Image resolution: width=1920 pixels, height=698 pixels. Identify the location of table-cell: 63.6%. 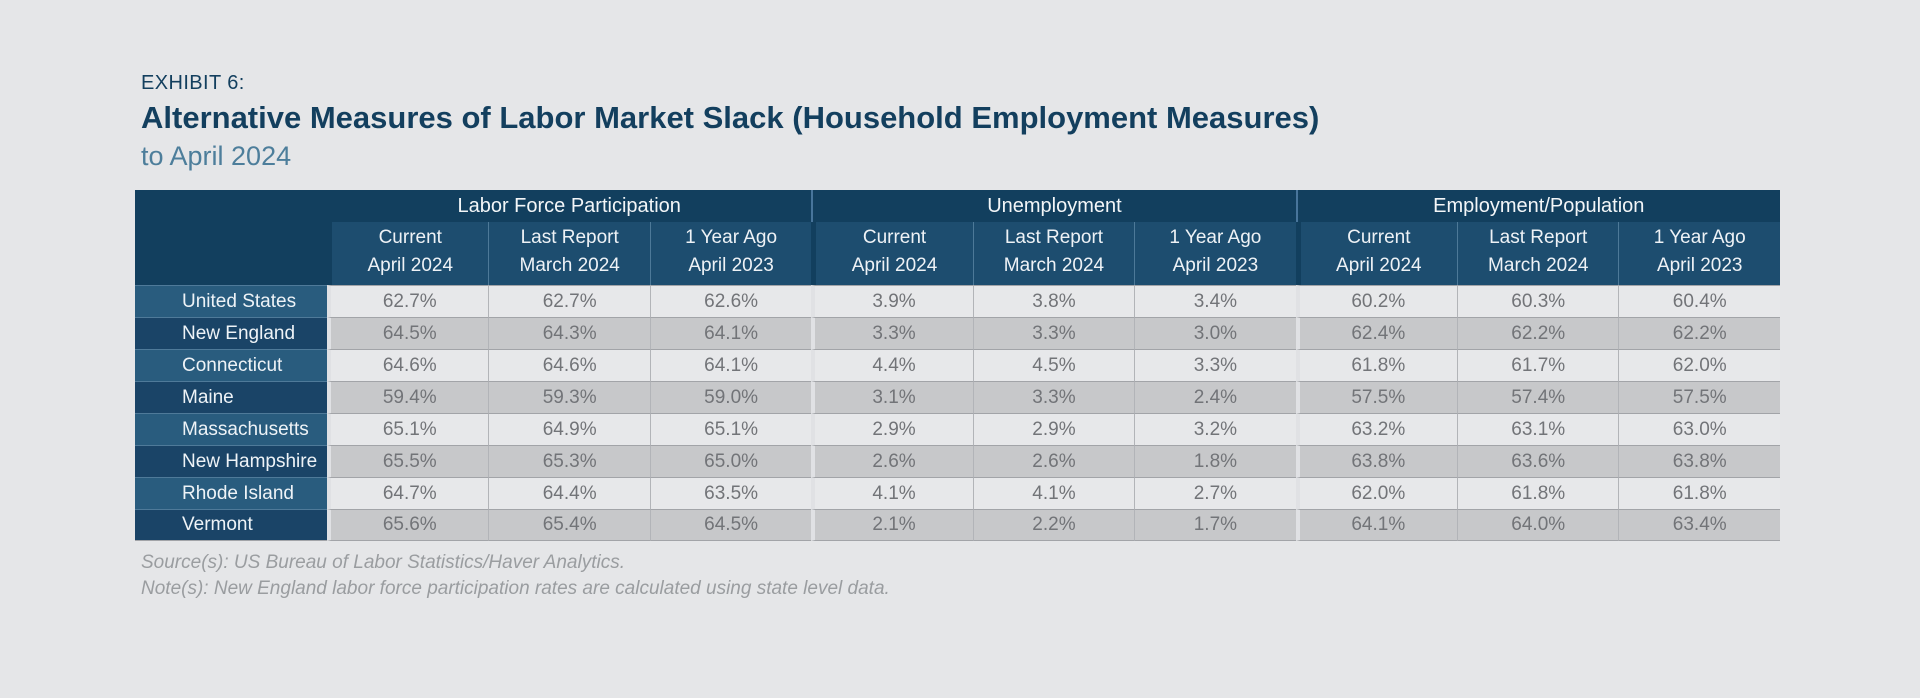
(1538, 461).